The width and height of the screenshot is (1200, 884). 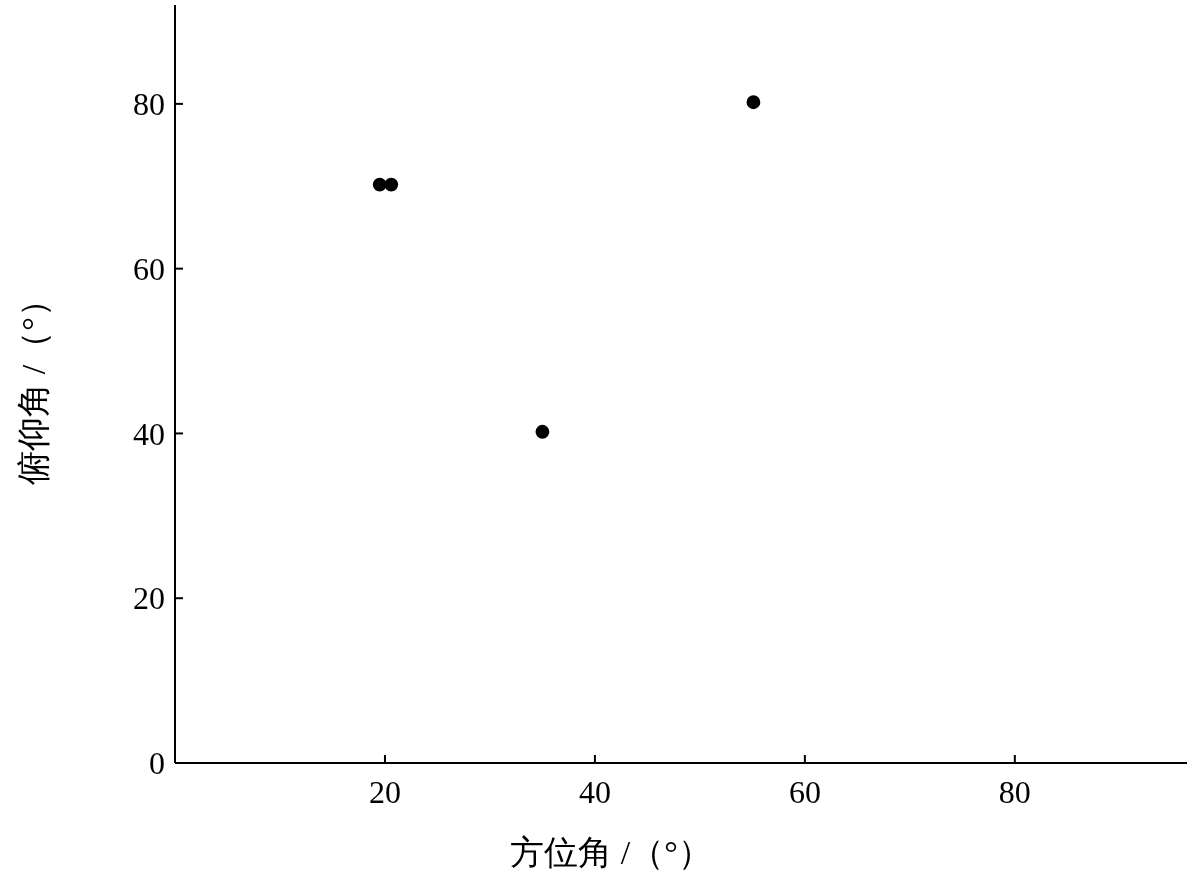 I want to click on y-tick-label: 40, so click(x=149, y=433).